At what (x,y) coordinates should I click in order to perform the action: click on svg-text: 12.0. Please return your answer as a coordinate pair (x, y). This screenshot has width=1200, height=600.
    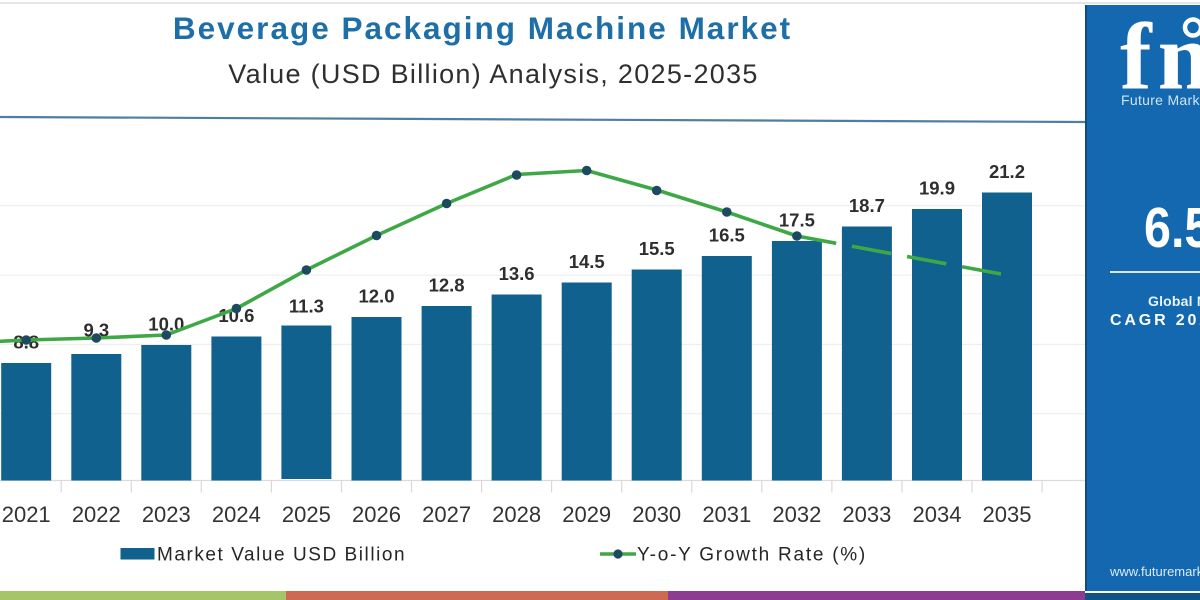
    Looking at the image, I should click on (376, 296).